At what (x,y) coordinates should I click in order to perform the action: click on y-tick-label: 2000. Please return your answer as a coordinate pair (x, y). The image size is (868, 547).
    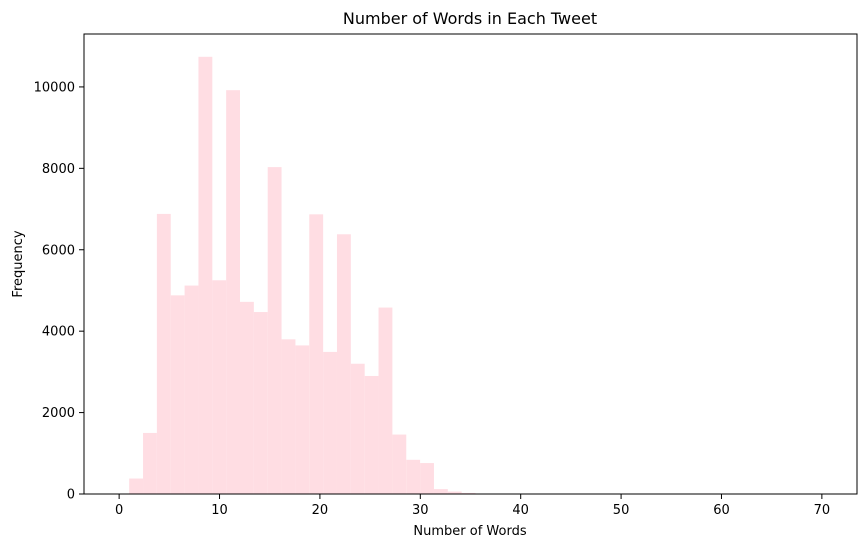
    Looking at the image, I should click on (58, 413).